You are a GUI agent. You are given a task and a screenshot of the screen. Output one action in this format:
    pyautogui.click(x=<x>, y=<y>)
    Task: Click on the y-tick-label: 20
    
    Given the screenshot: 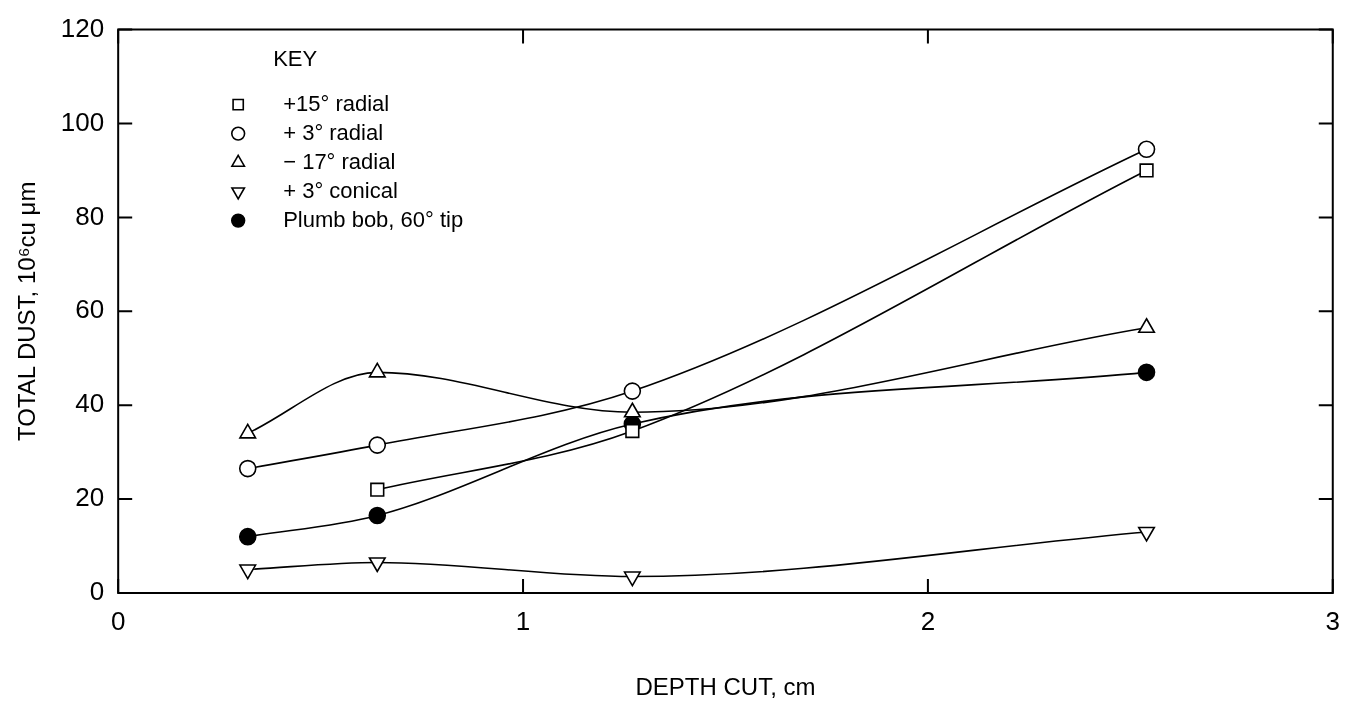 What is the action you would take?
    pyautogui.click(x=90, y=497)
    